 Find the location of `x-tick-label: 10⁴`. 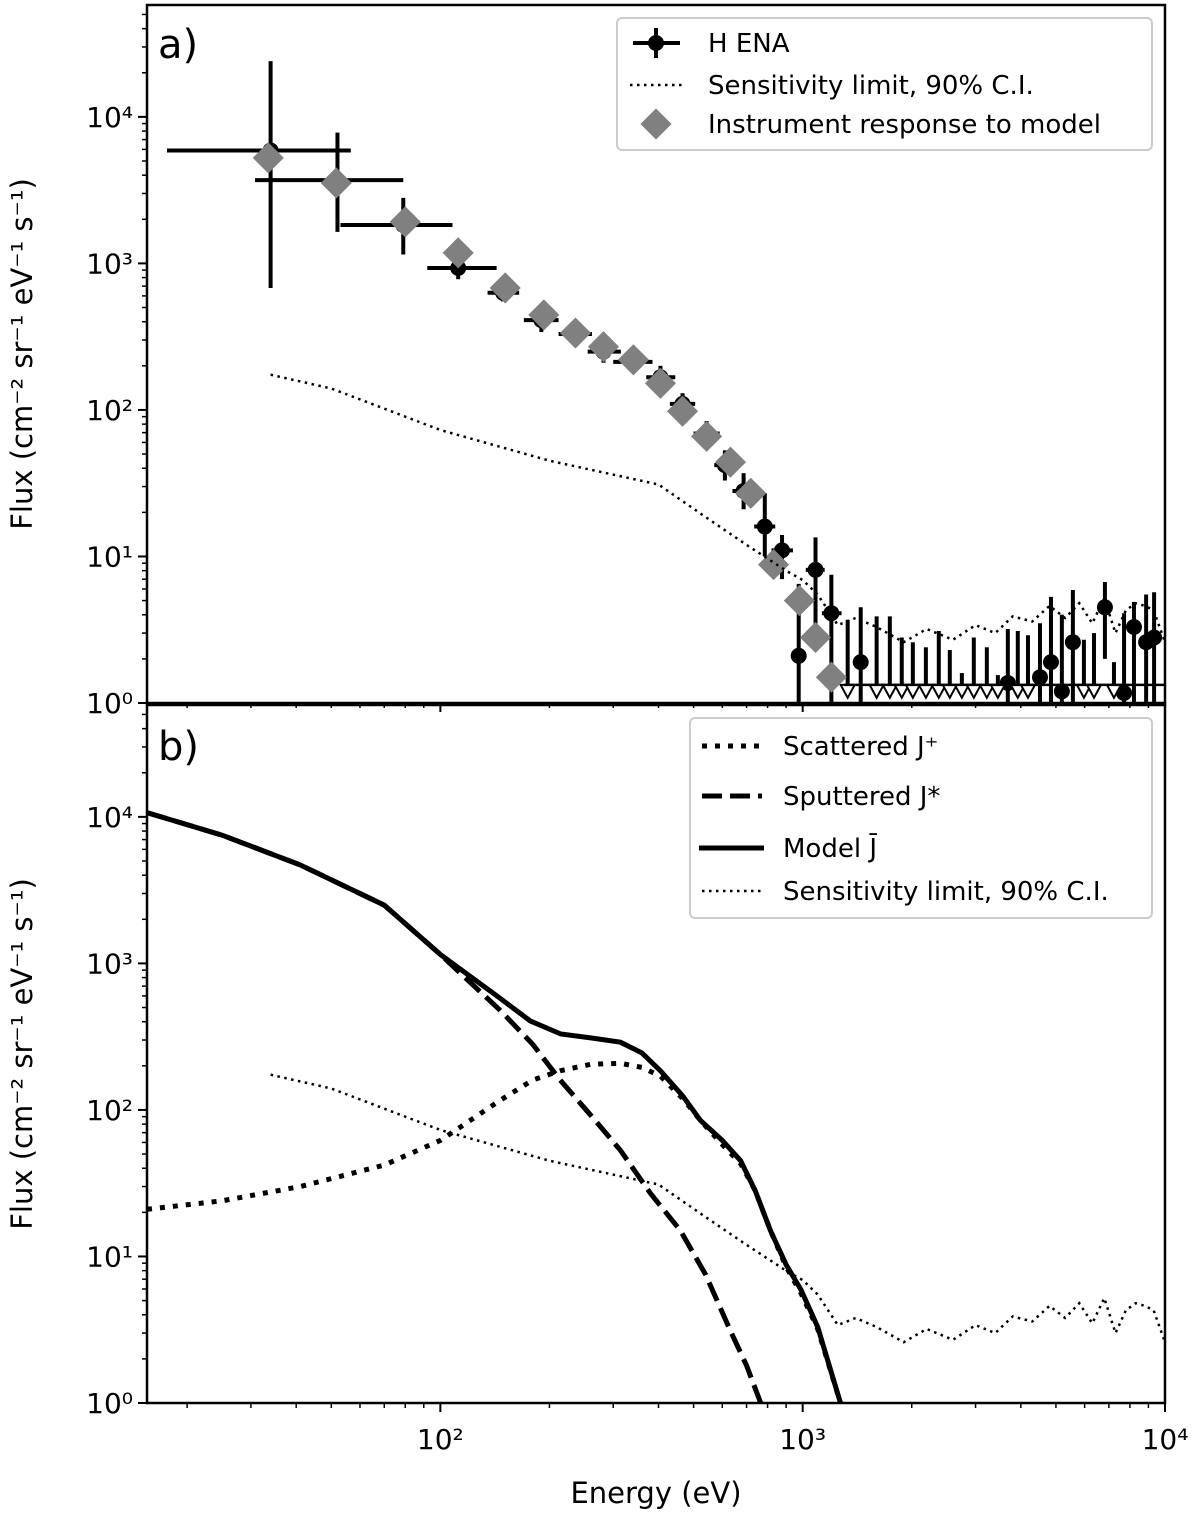

x-tick-label: 10⁴ is located at coordinates (1165, 1439).